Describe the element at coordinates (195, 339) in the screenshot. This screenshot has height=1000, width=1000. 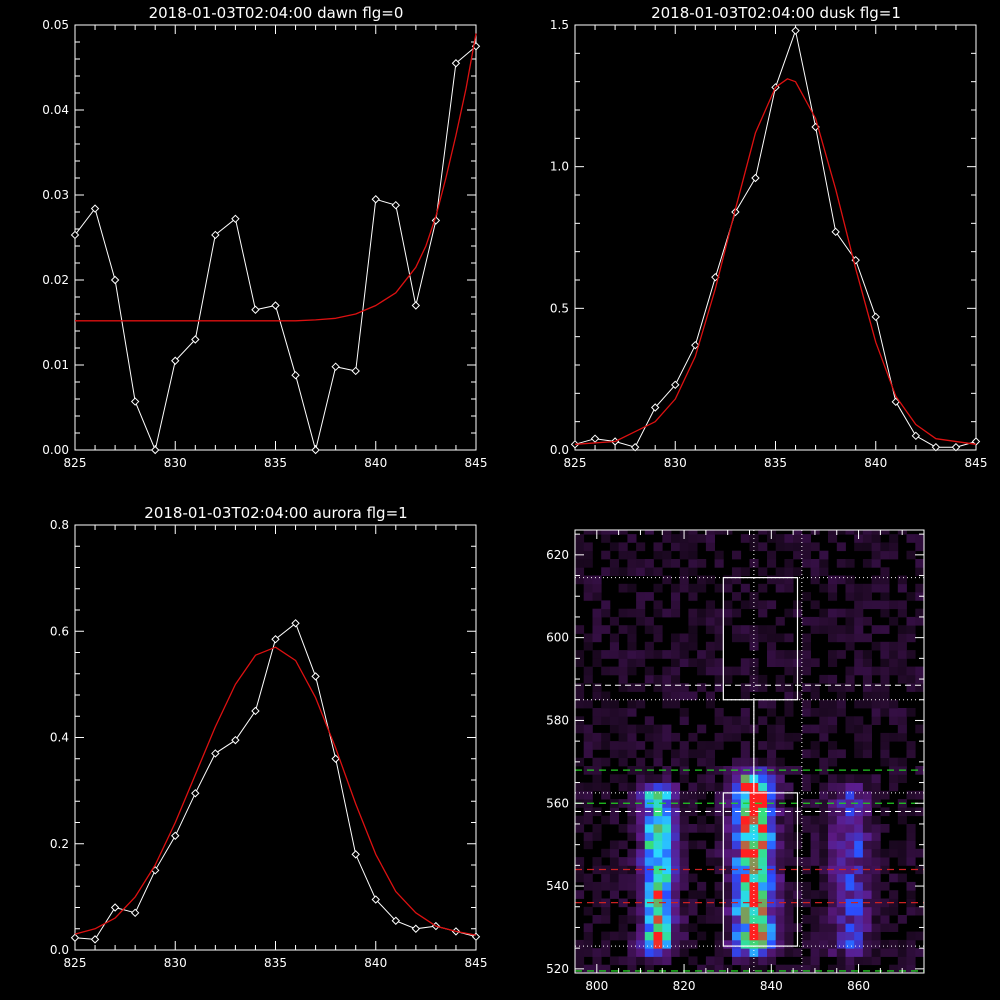
I see `dawn-data-point` at that location.